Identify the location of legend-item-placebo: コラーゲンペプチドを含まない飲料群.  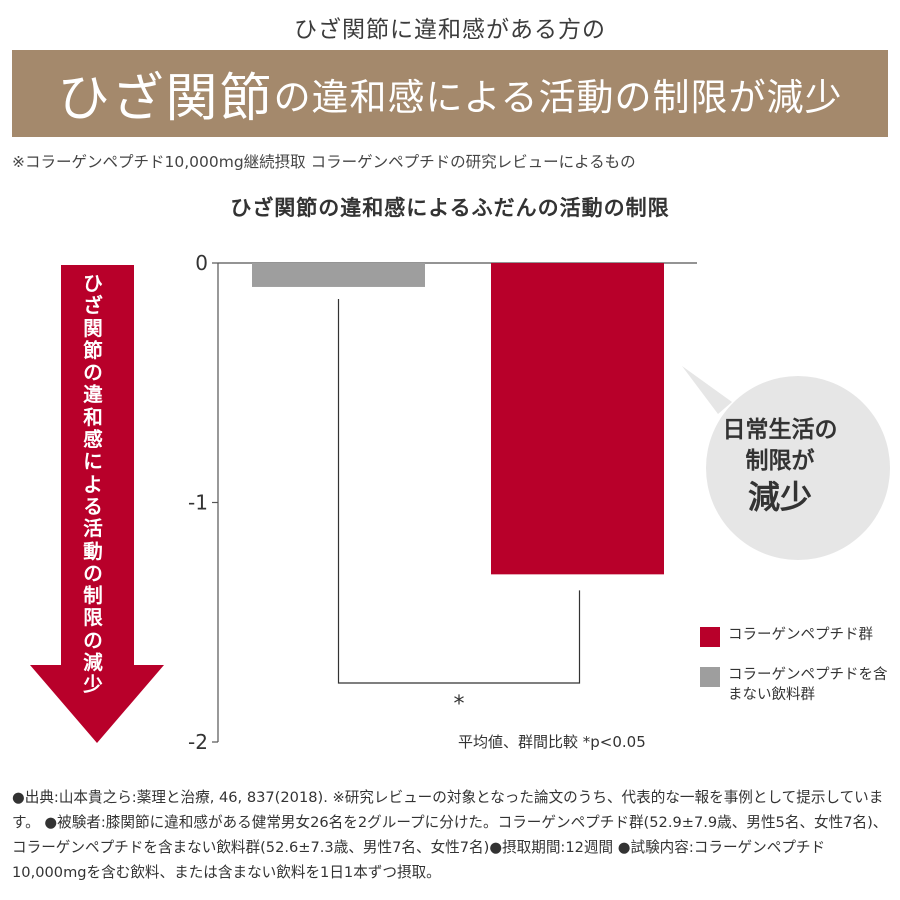
(800, 685).